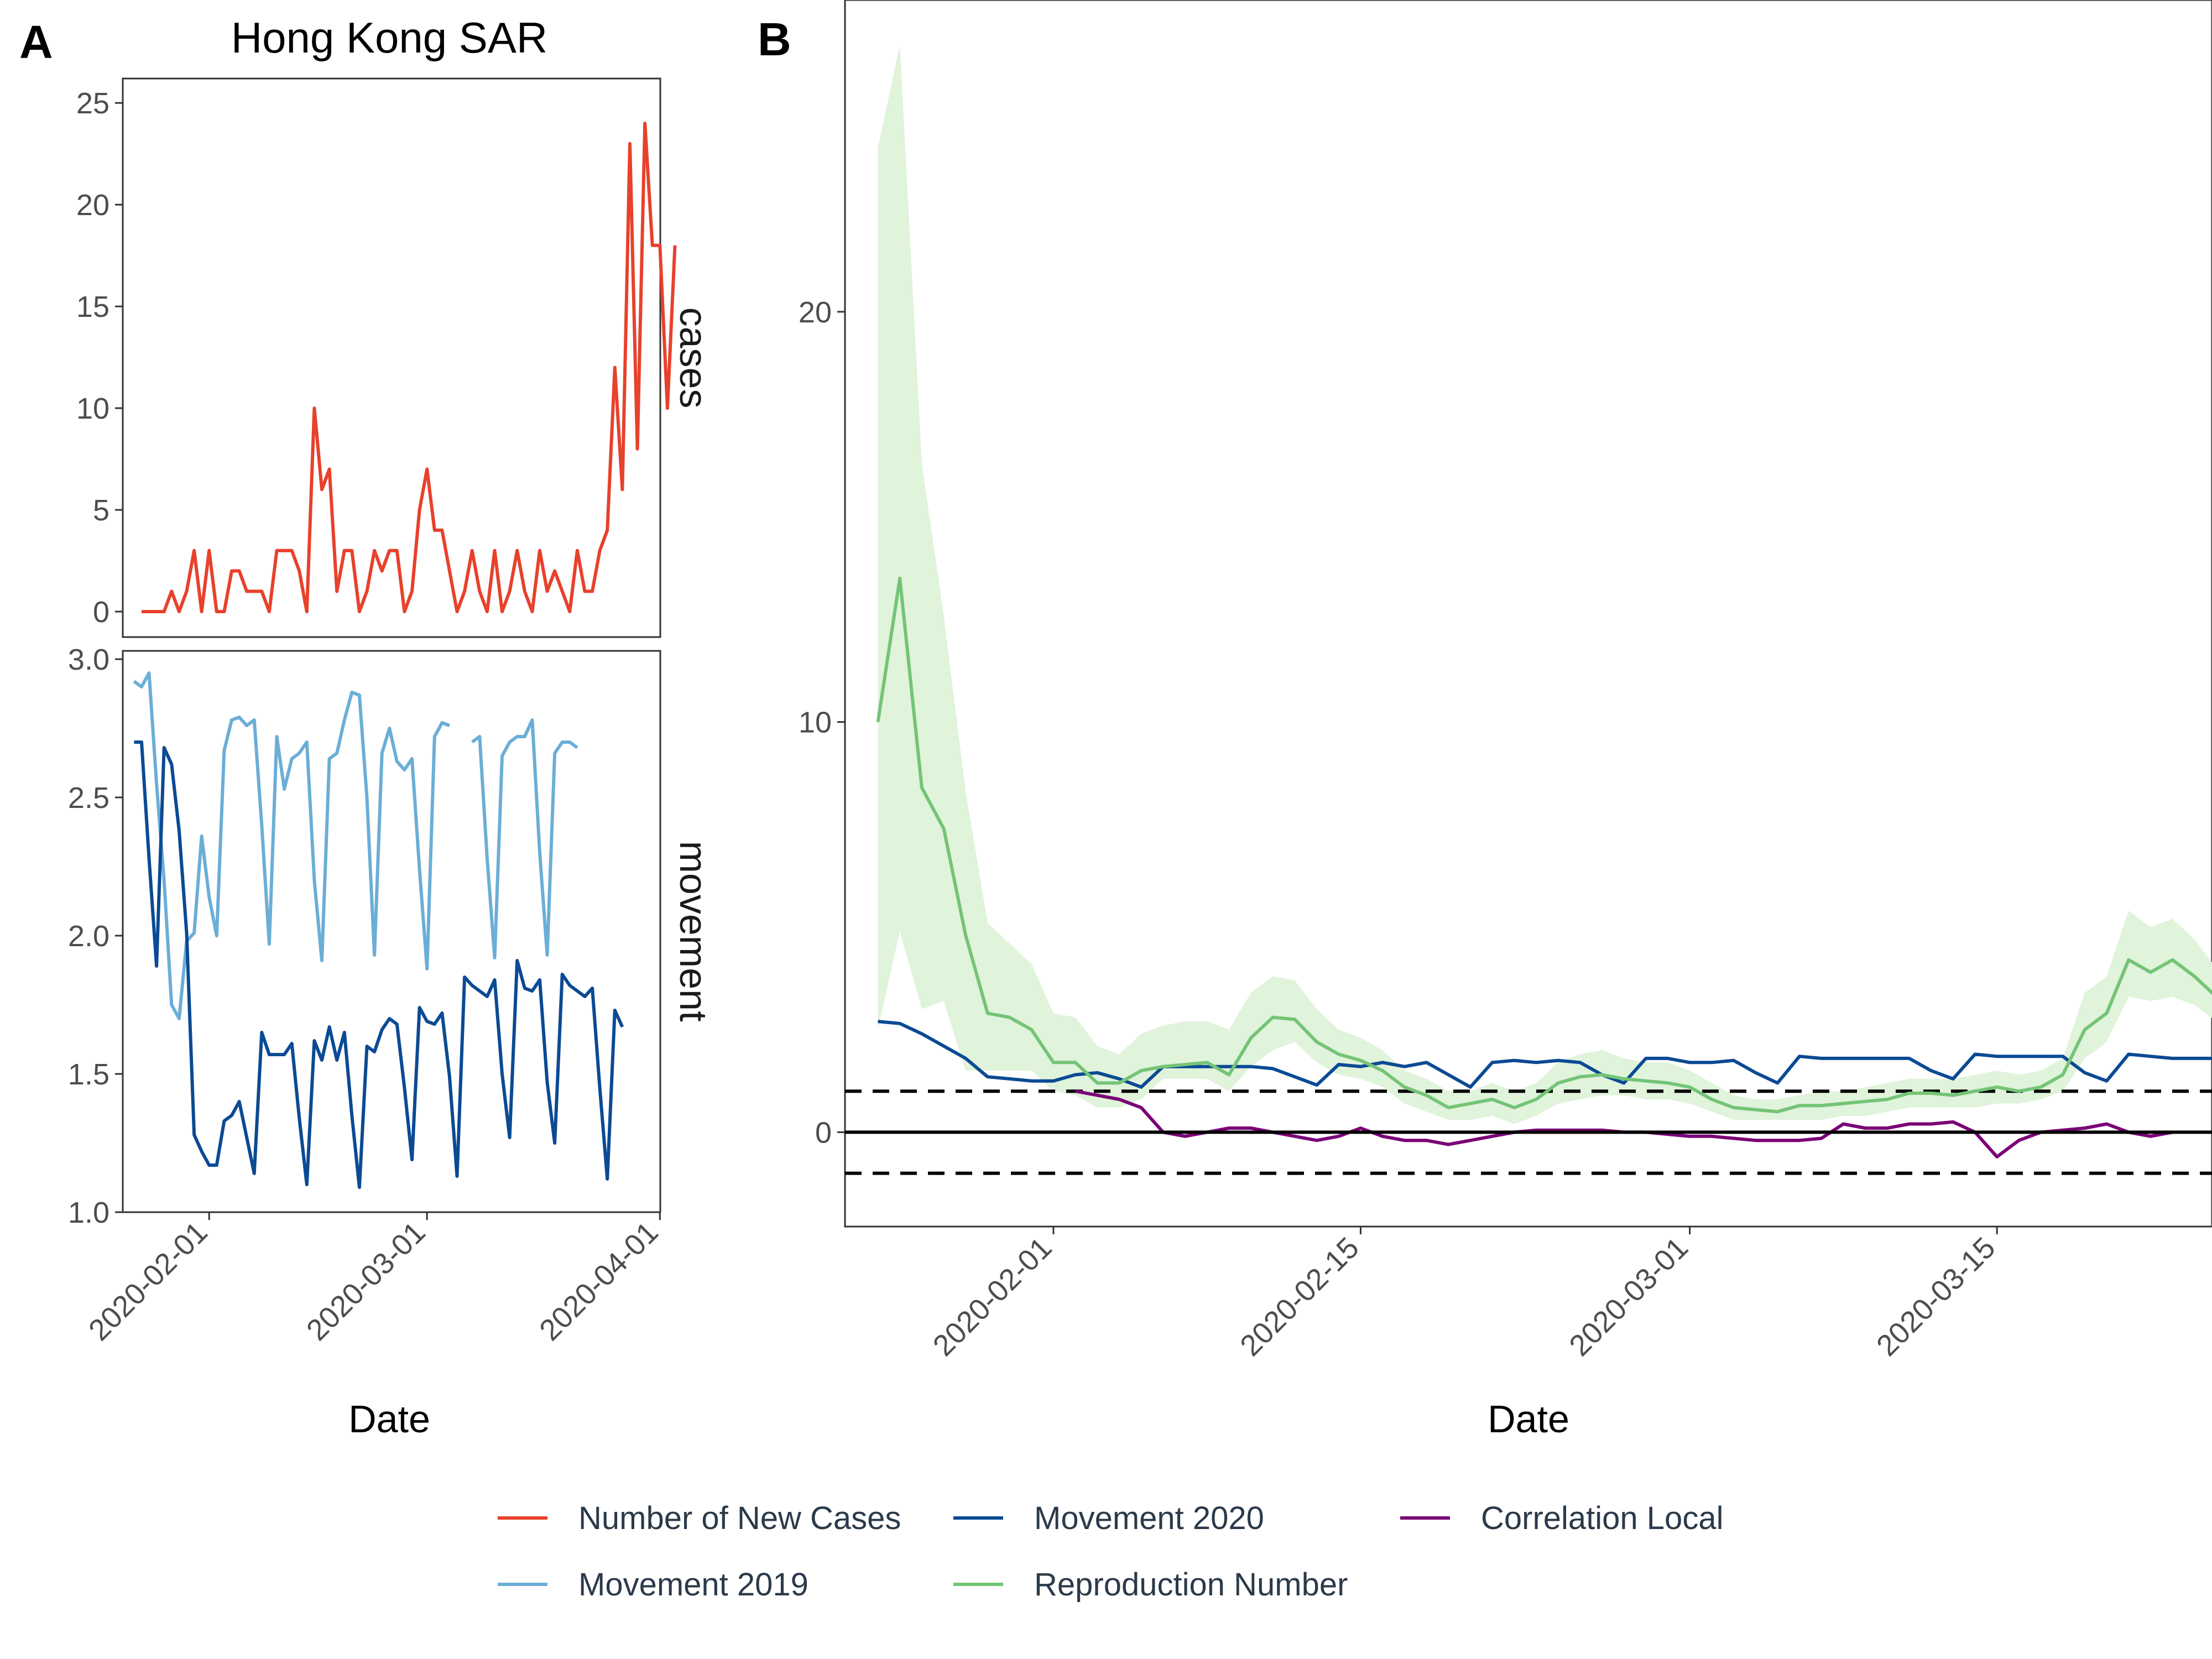  Describe the element at coordinates (36, 42) in the screenshot. I see `panel-a-letter: A` at that location.